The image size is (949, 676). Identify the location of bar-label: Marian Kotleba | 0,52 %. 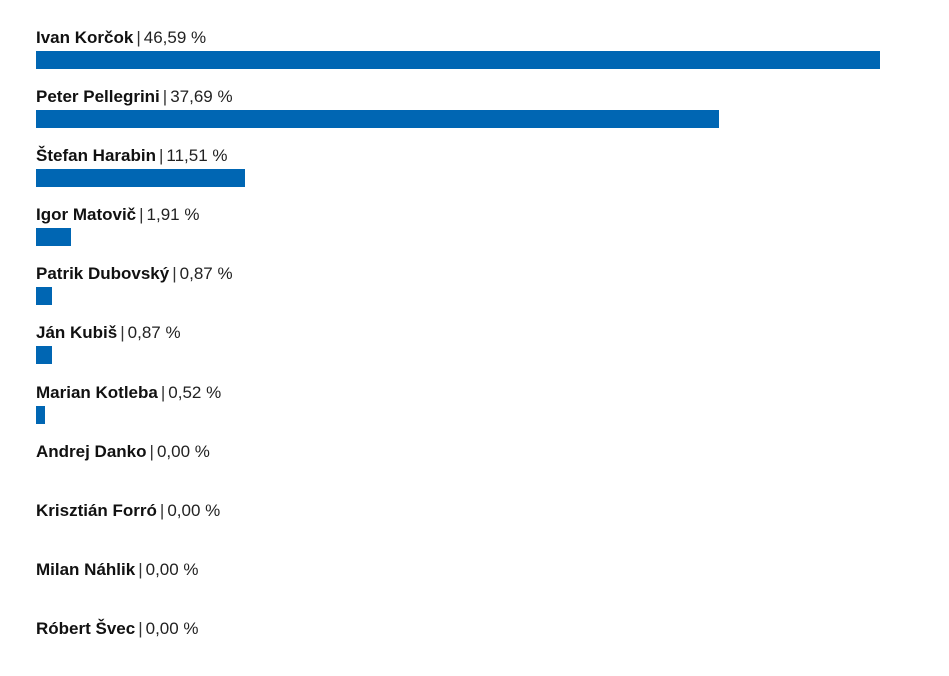
(476, 393).